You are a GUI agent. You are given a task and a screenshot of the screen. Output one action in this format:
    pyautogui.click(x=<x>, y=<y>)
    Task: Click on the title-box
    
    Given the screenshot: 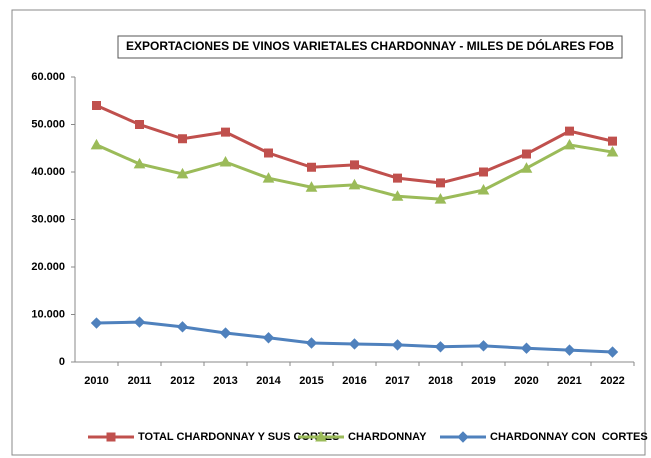 What is the action you would take?
    pyautogui.click(x=370, y=47)
    